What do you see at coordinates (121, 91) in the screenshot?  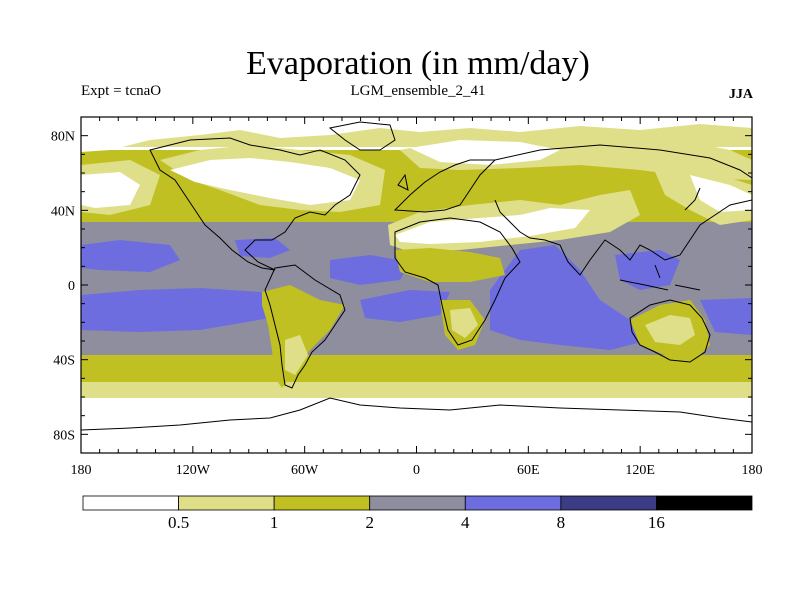 I see `experiment-label: Expt = tcnaO` at bounding box center [121, 91].